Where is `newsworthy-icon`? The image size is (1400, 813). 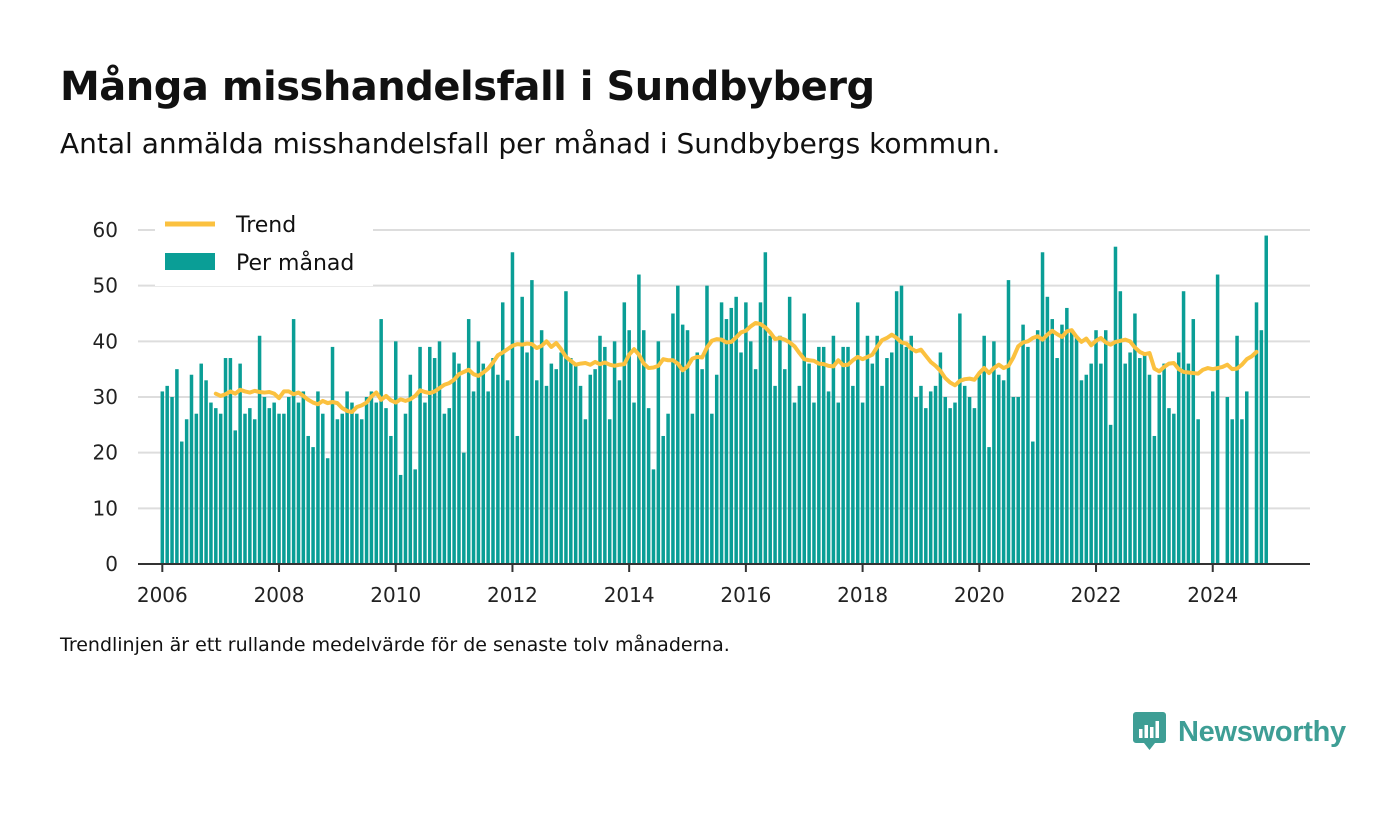
newsworthy-icon is located at coordinates (1149, 731).